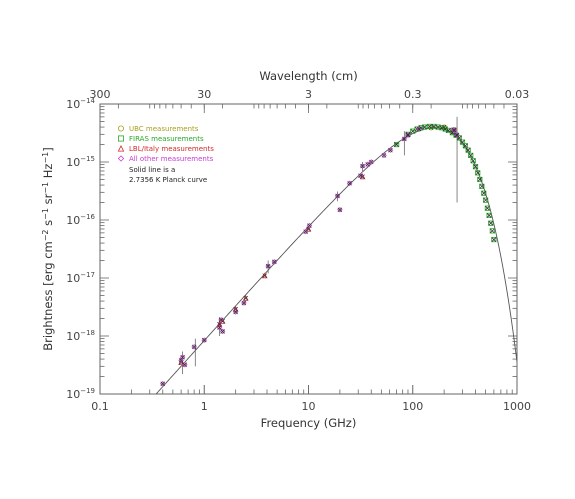 This screenshot has height=499, width=575. I want to click on y-axis-title-mid3: Hz, so click(48, 173).